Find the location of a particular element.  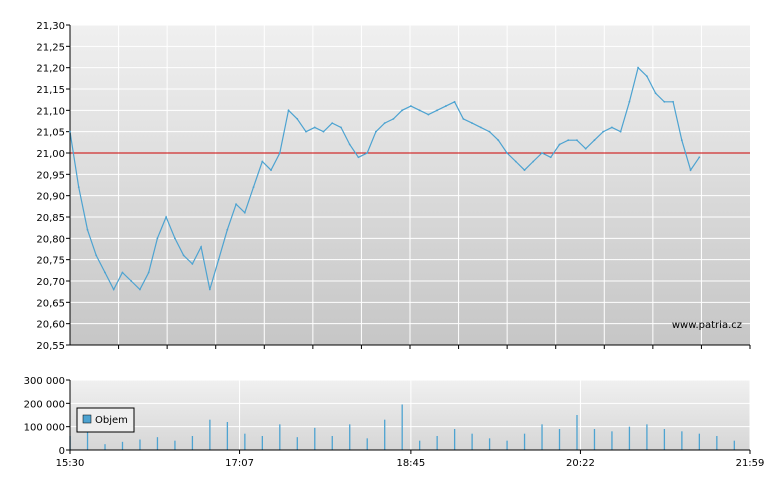

volume-legend: Objem is located at coordinates (105, 420).